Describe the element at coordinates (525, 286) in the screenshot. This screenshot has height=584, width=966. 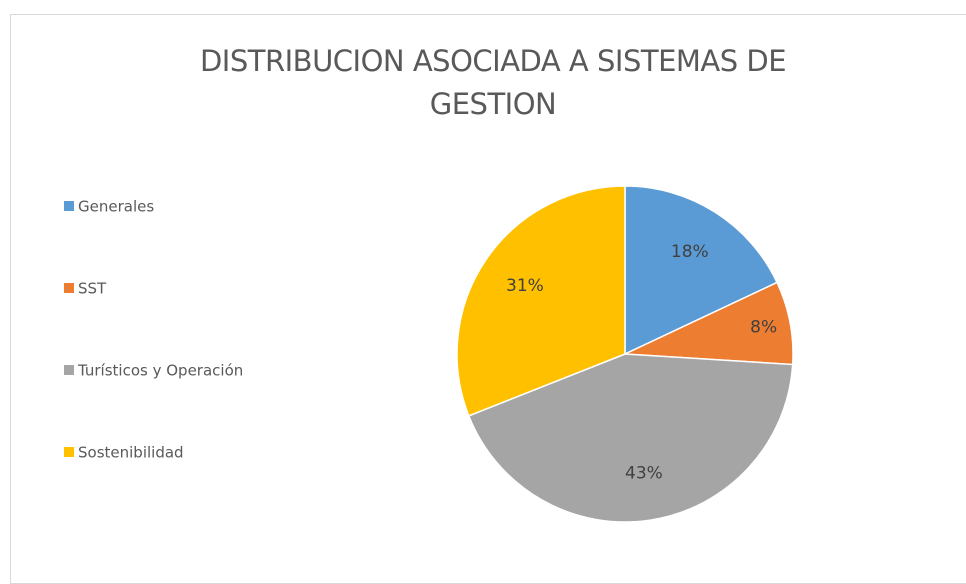
I see `data-label: 31%` at that location.